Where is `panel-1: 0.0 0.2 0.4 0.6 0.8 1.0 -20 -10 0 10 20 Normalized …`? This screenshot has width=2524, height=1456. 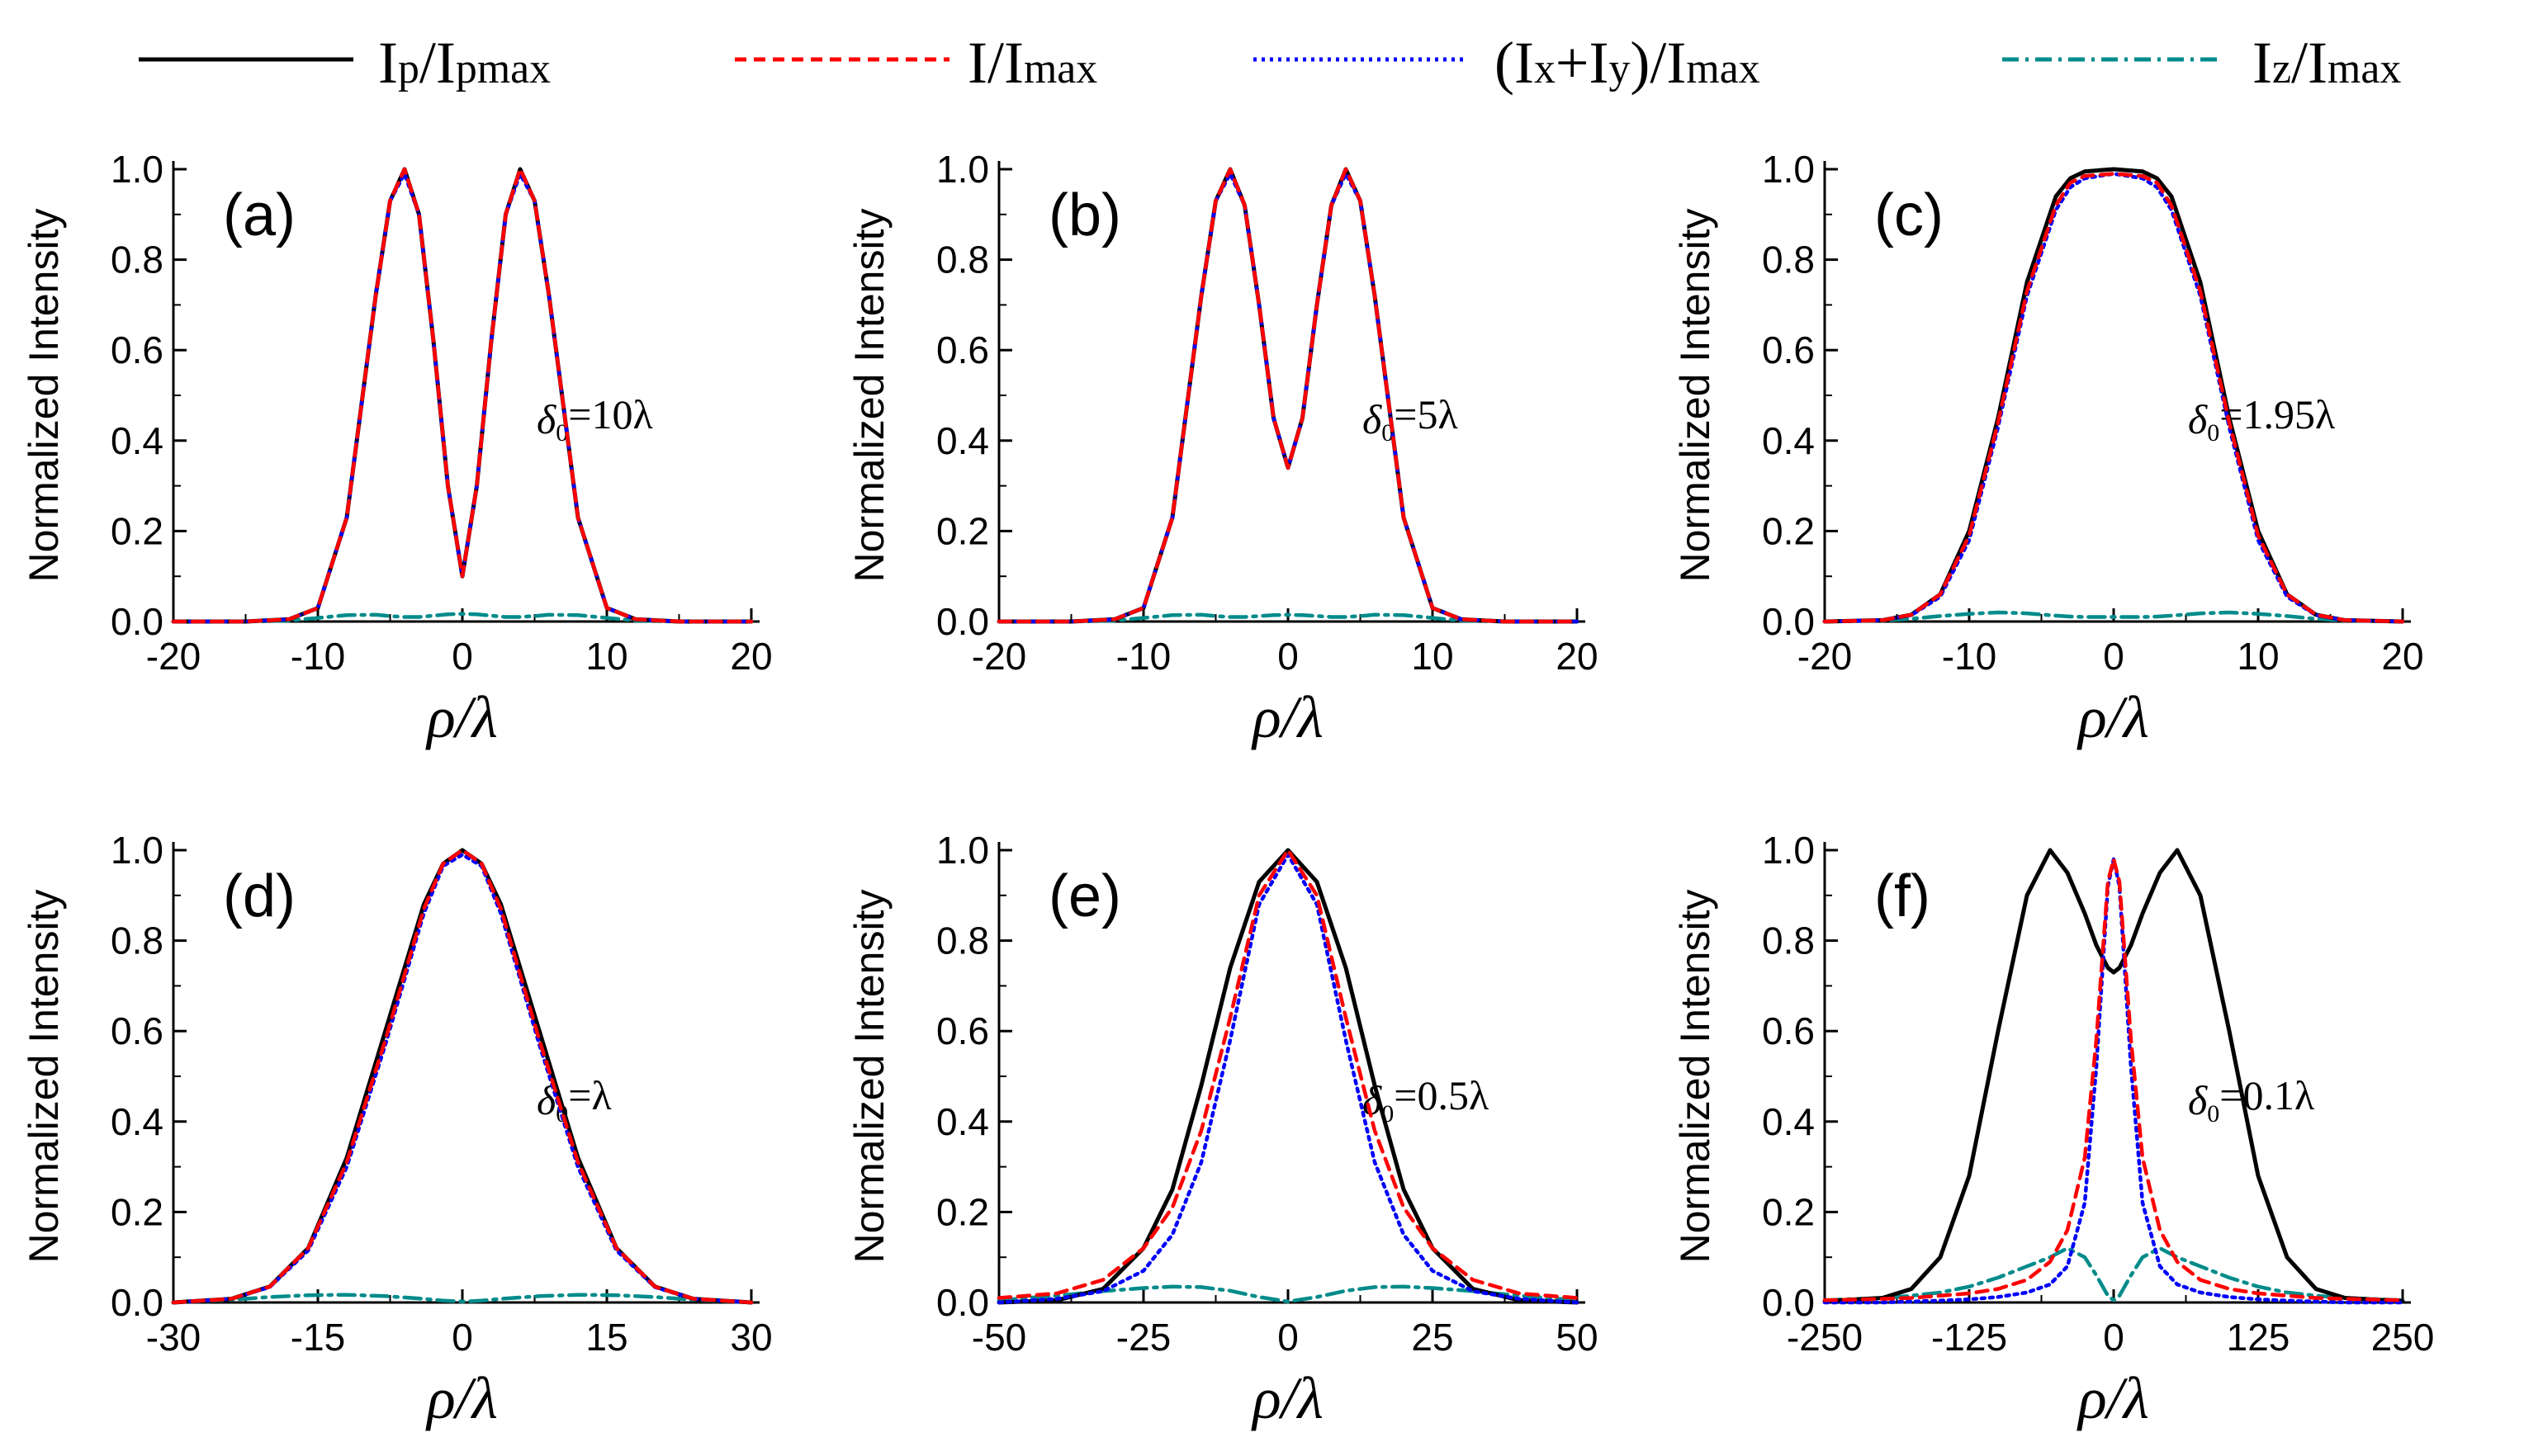
panel-1: 0.0 0.2 0.4 0.6 0.8 1.0 -20 -10 0 10 20 Normalized … is located at coordinates (1222, 449).